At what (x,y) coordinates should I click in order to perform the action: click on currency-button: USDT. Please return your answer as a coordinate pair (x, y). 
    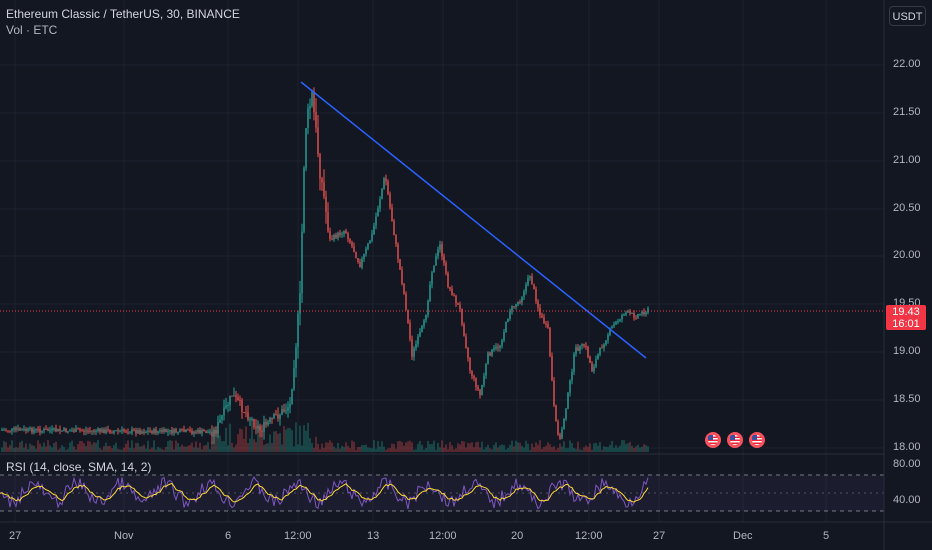
    Looking at the image, I should click on (907, 16).